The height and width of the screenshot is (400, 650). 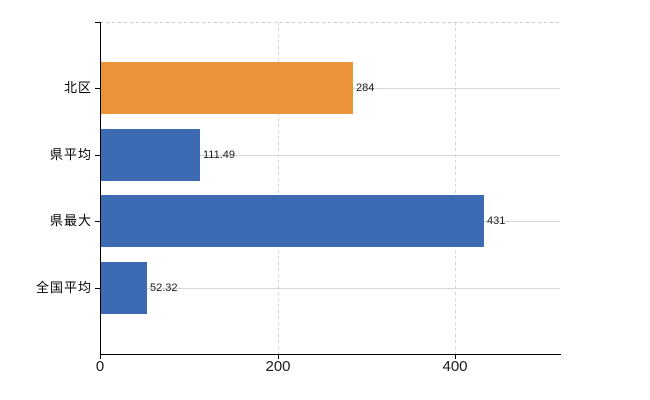 I want to click on plot-top-border, so click(x=330, y=22).